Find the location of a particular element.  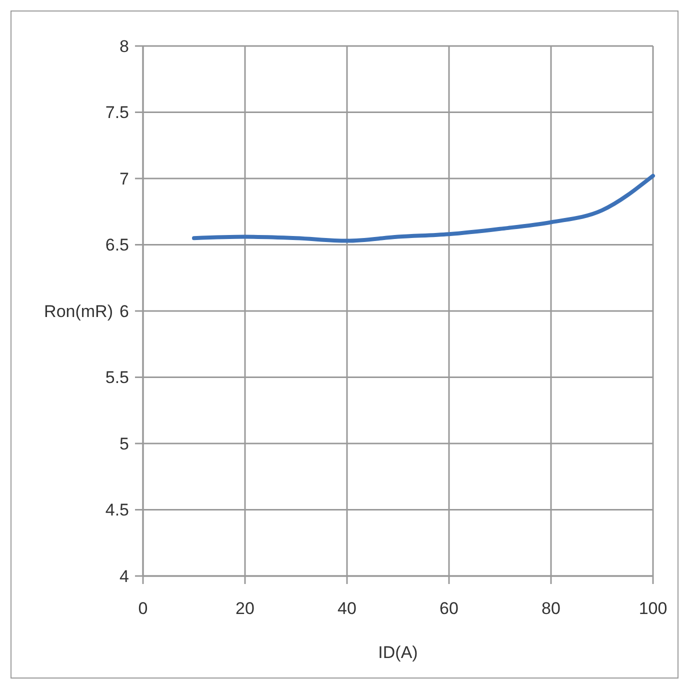

line-series is located at coordinates (423, 208).